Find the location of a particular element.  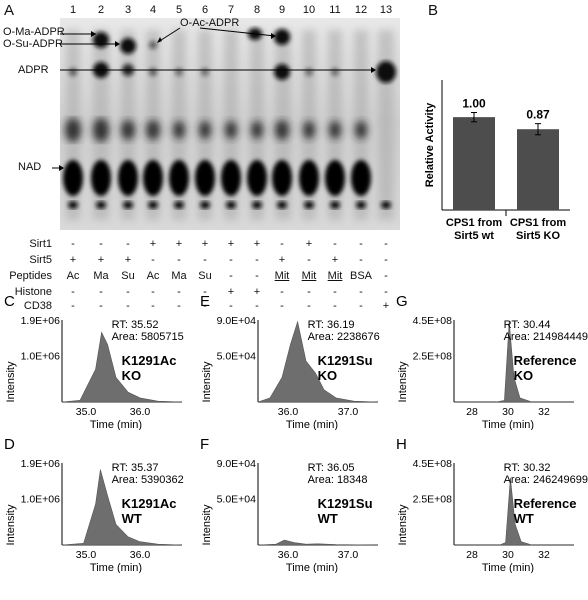

peak-area-label: Area: 5805715 is located at coordinates (148, 337).